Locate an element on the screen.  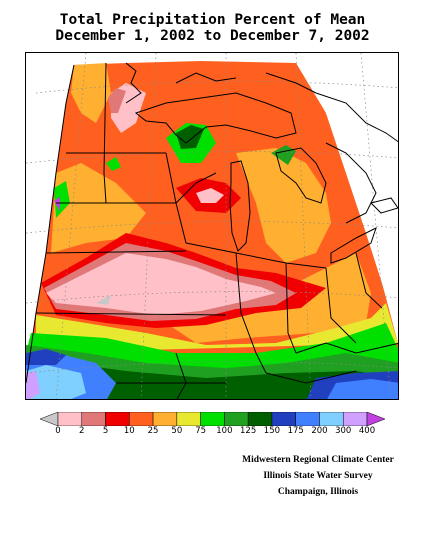
region-blue-southeast is located at coordinates (362, 389).